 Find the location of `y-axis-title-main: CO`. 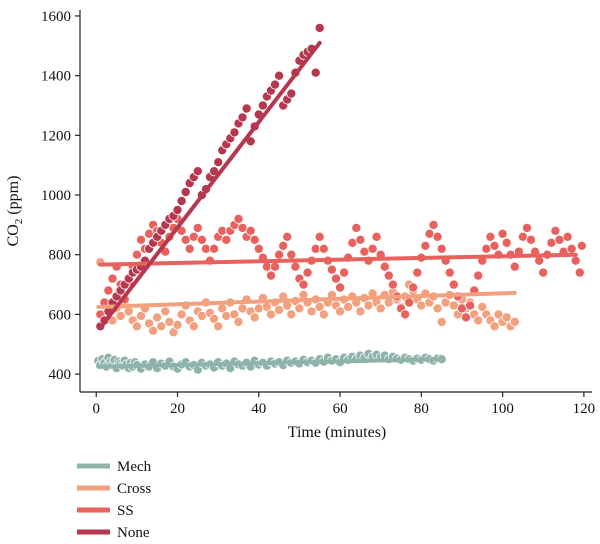

y-axis-title-main: CO is located at coordinates (13, 235).